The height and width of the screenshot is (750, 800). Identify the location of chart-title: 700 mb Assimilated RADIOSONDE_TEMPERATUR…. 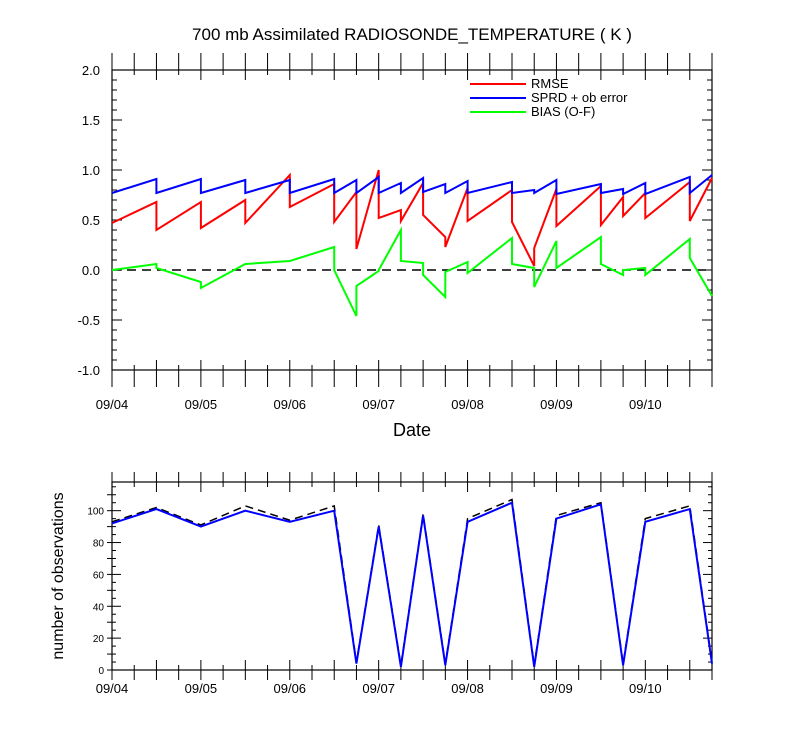
(412, 34).